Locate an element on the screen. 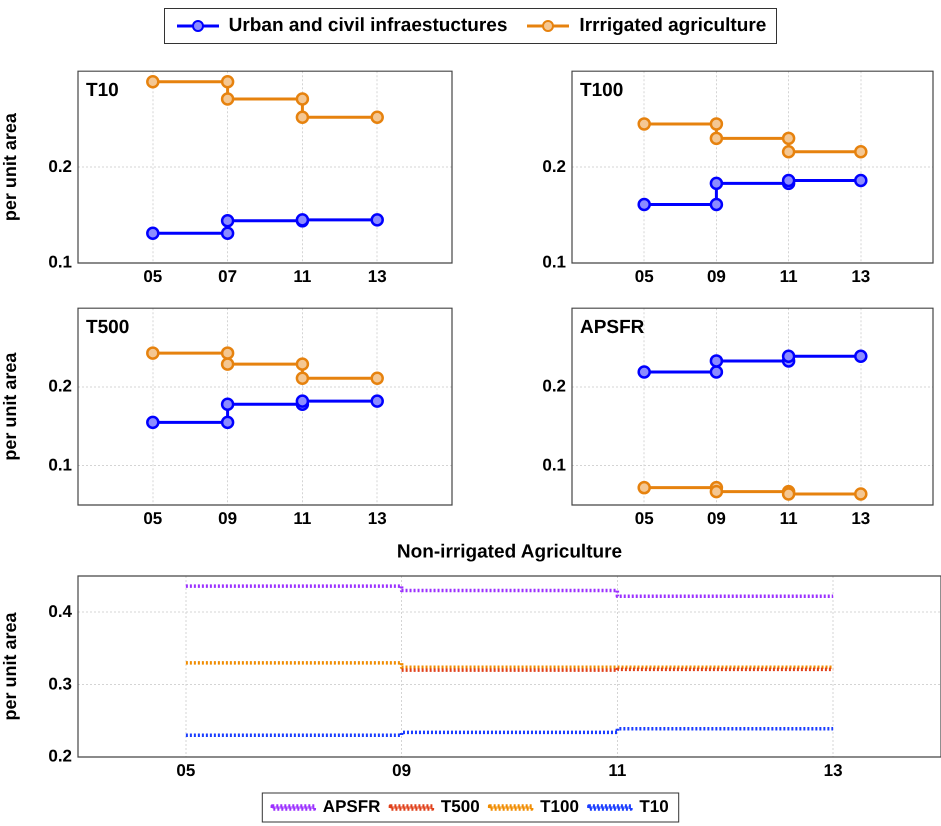 This screenshot has height=826, width=941. legend-label: APSFR is located at coordinates (351, 806).